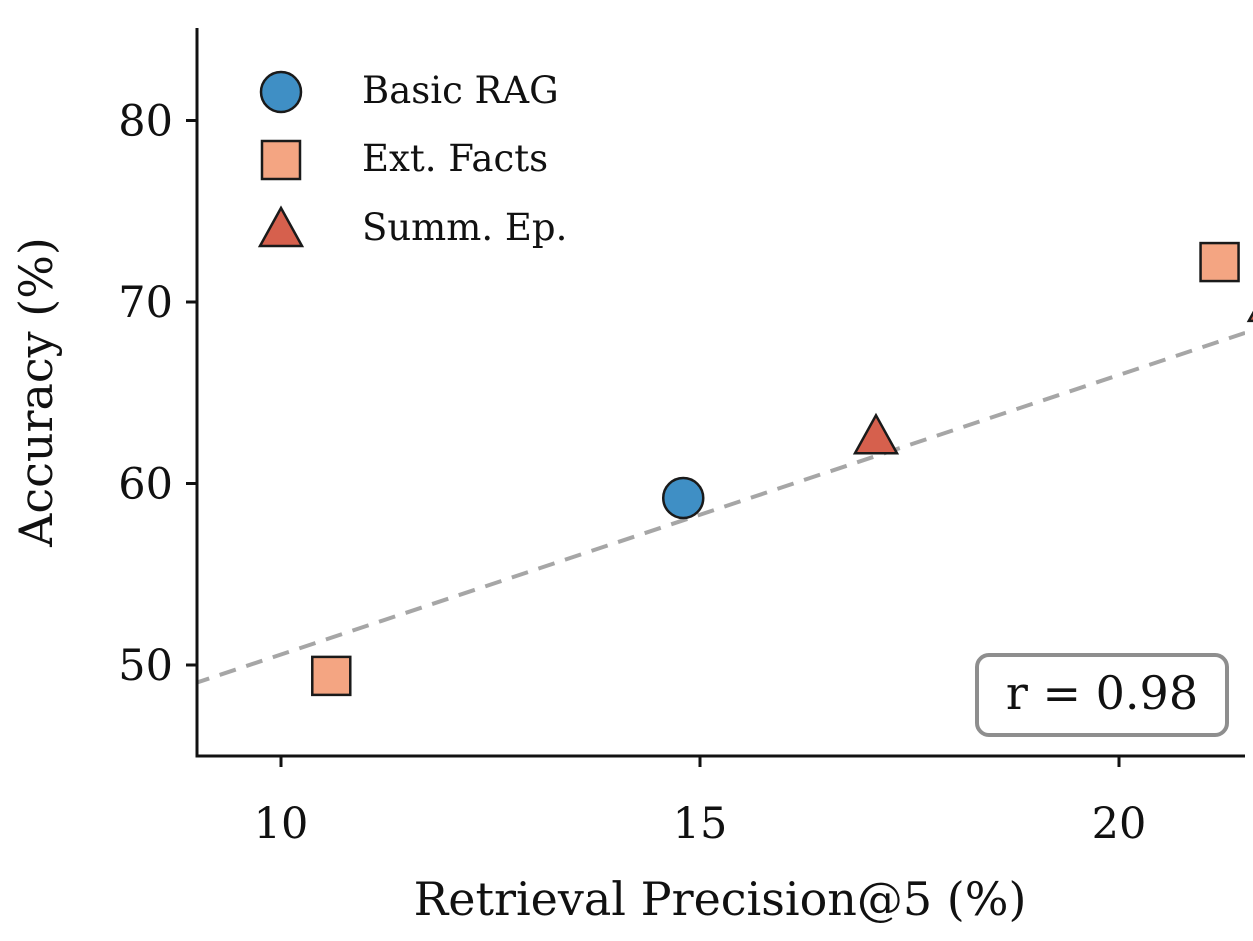  What do you see at coordinates (145, 485) in the screenshot?
I see `y-tick-label: 60` at bounding box center [145, 485].